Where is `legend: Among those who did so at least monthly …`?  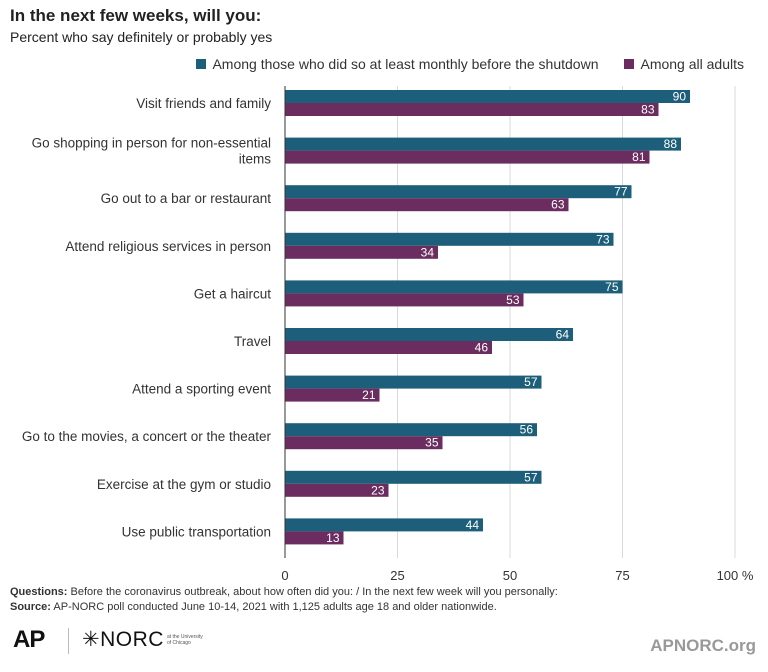
legend: Among those who did so at least monthly … is located at coordinates (470, 64).